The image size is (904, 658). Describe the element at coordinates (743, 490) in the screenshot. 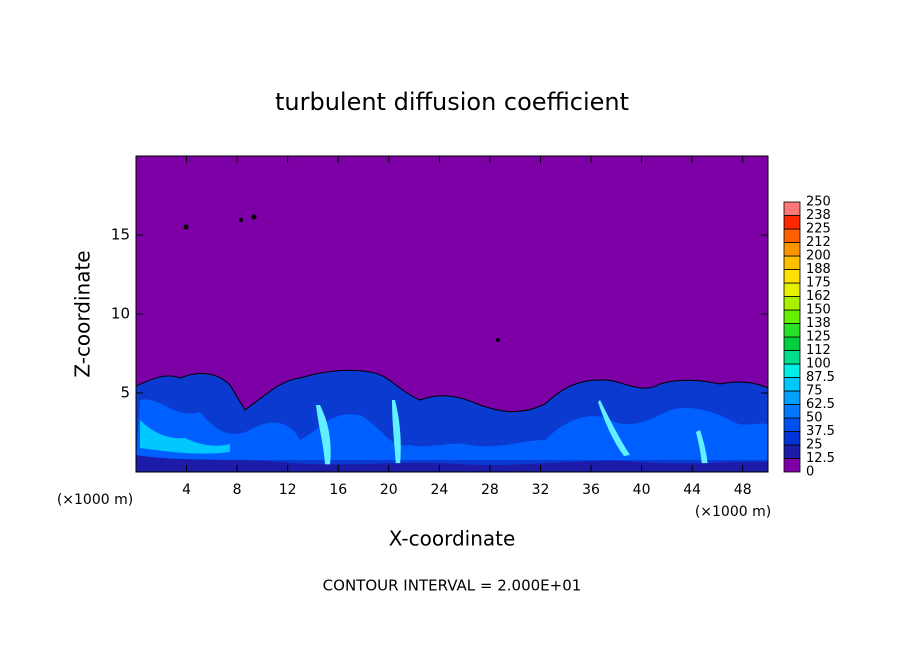

I see `x-tick-label: 48` at that location.